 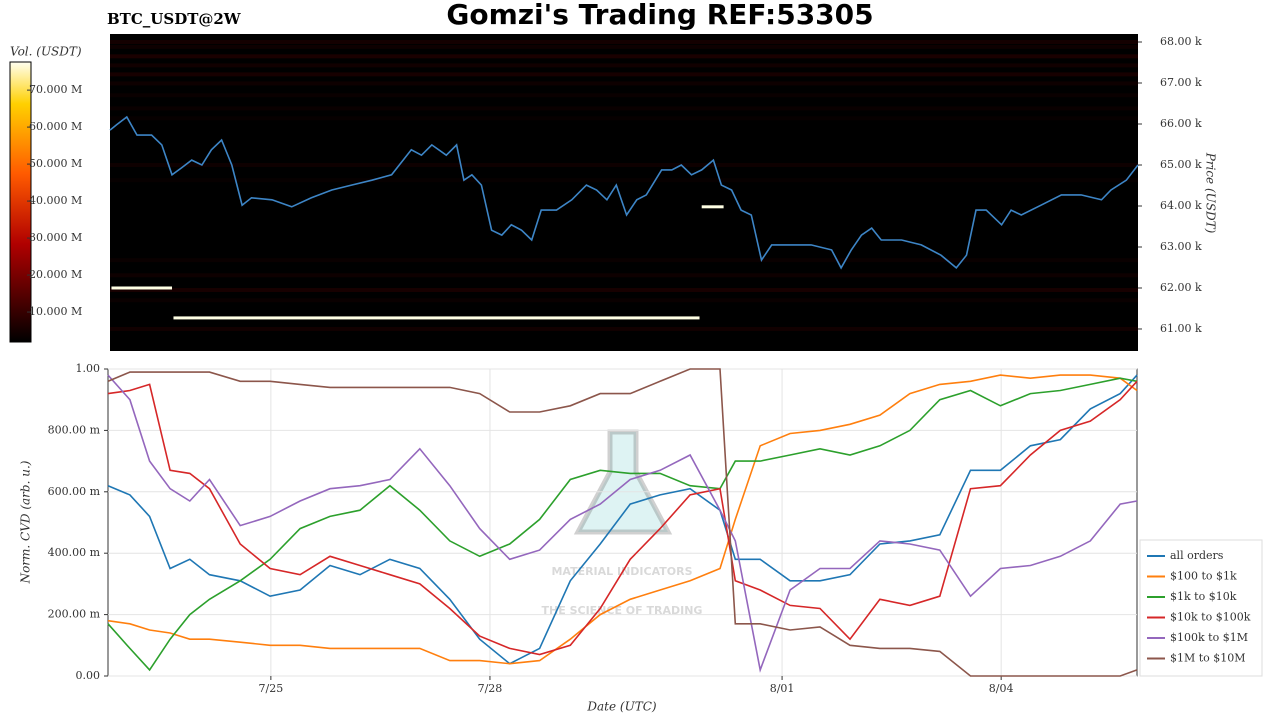 What do you see at coordinates (1181, 246) in the screenshot?
I see `y-tick-label: 63.00 k` at bounding box center [1181, 246].